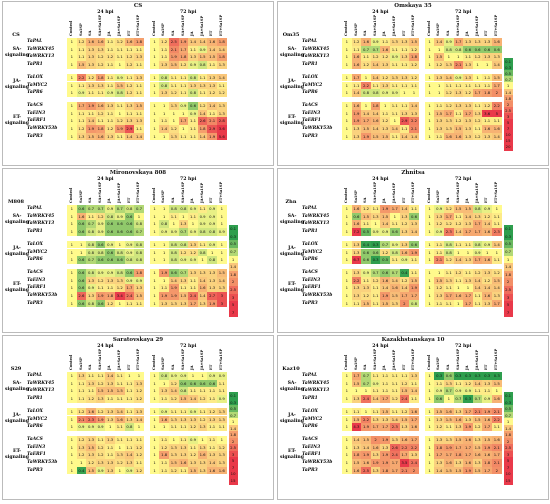 This screenshot has height=504, width=550. I want to click on heatmap-cell: 3.6, so click(222, 129).